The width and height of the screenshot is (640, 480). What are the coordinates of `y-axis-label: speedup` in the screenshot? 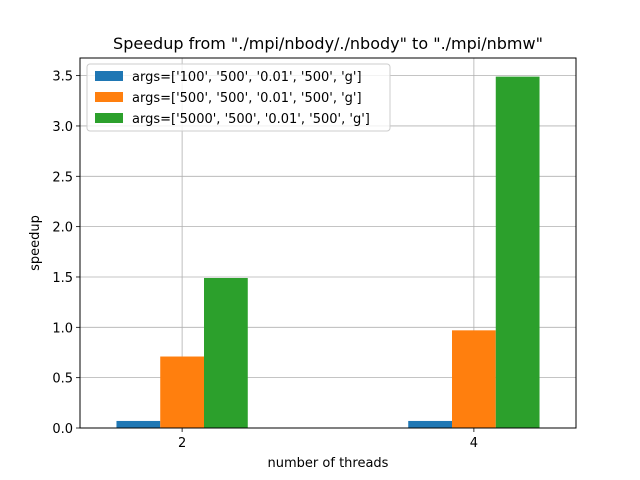 It's located at (35, 243).